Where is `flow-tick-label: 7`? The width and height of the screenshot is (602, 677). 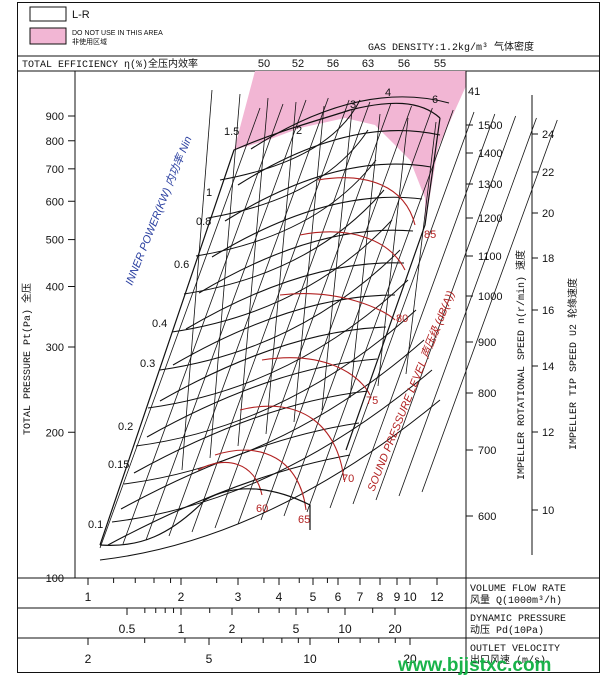
flow-tick-label: 7 is located at coordinates (360, 597).